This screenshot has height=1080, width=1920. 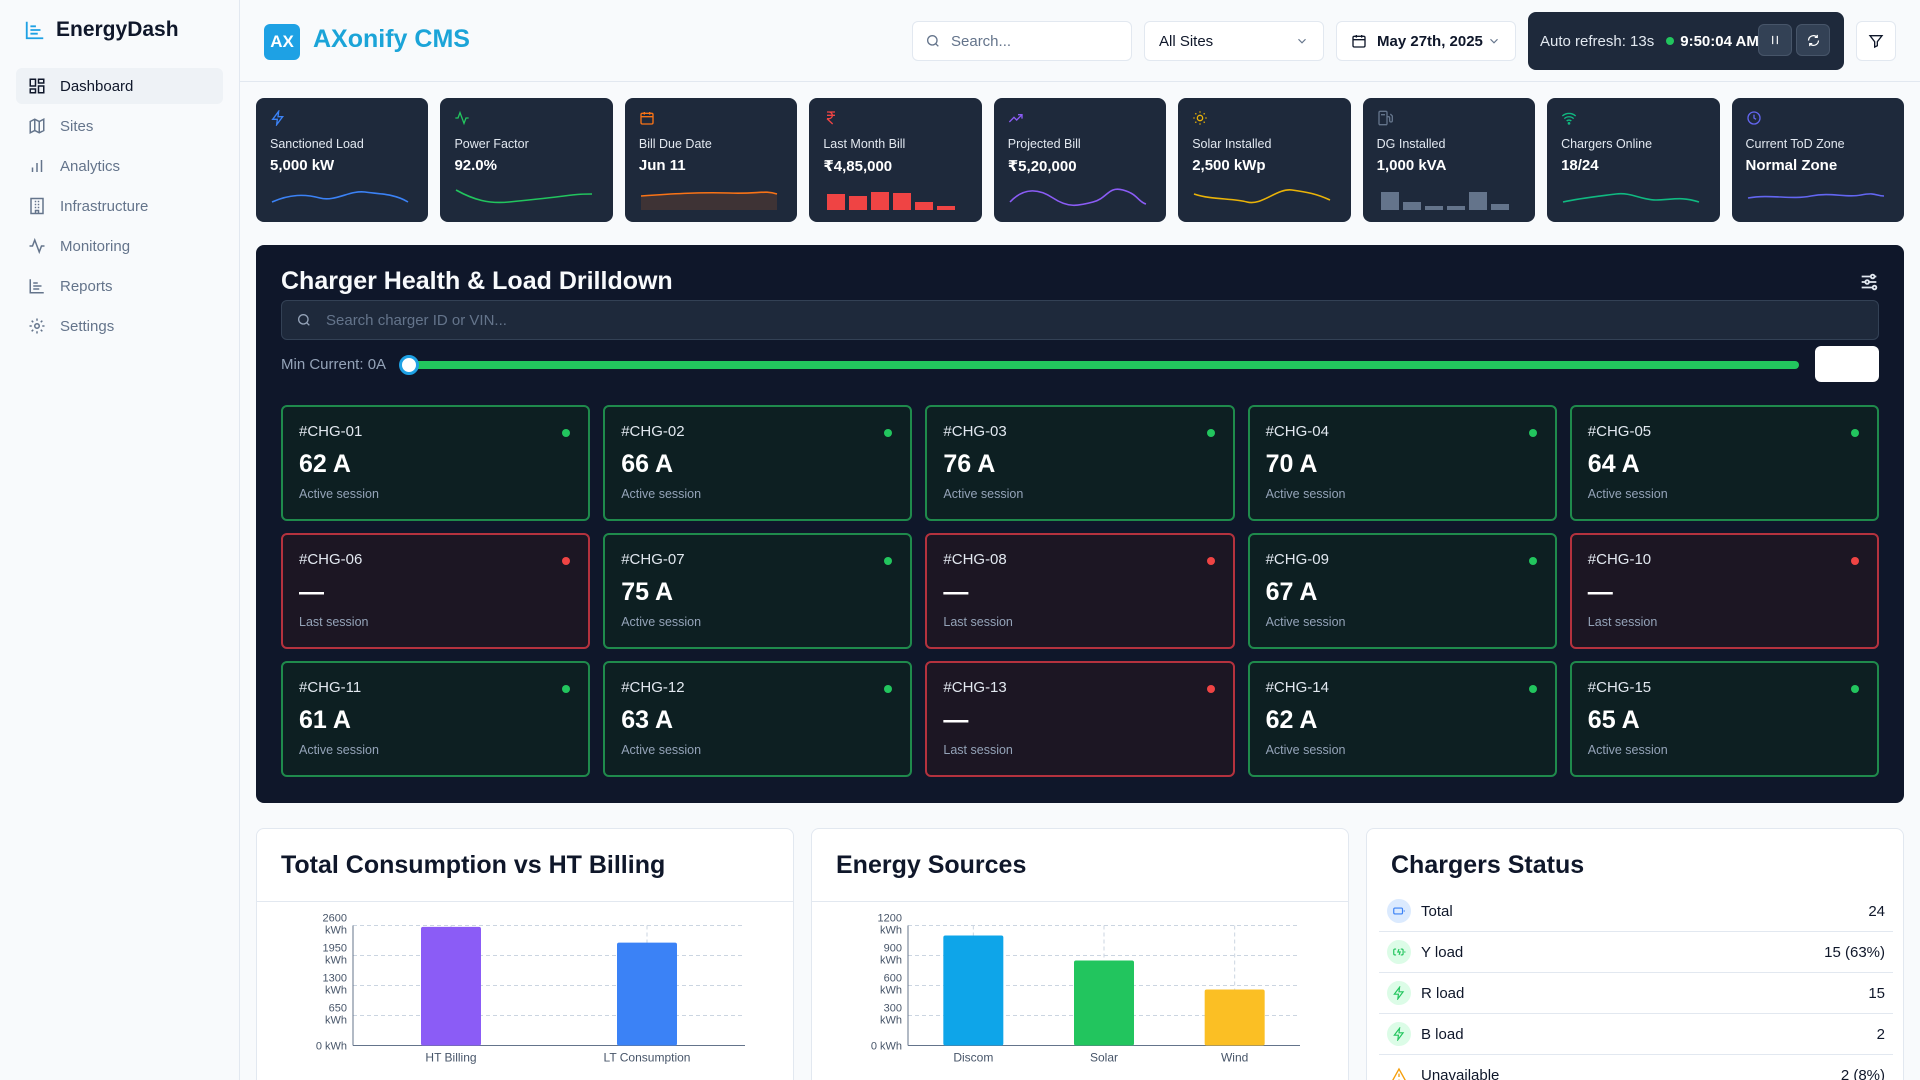 I want to click on refresh-icon, so click(x=1813, y=40).